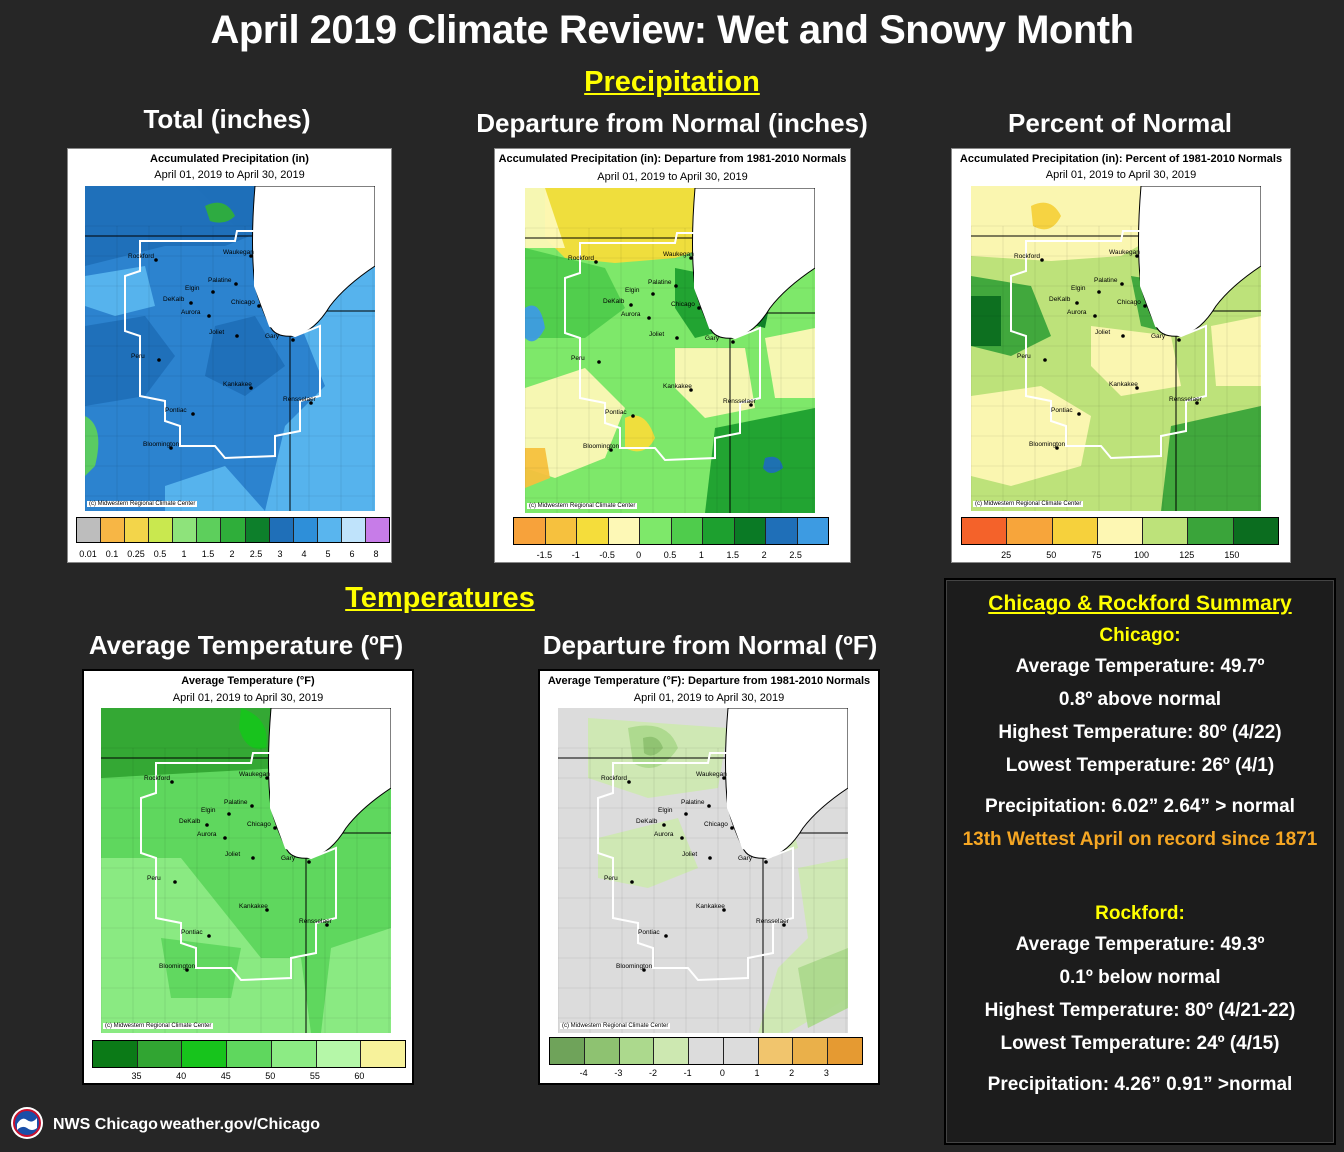 This screenshot has height=1152, width=1344. Describe the element at coordinates (1140, 699) in the screenshot. I see `chicago-departure: 0.8º above normal` at that location.